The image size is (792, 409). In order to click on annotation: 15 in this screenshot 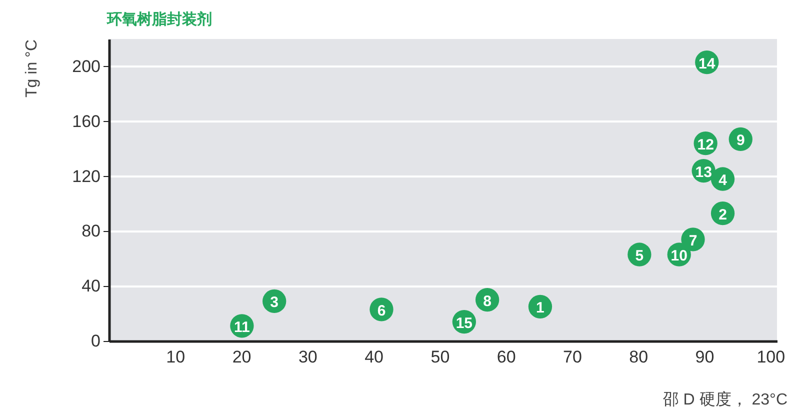, I will do `click(464, 323)`.